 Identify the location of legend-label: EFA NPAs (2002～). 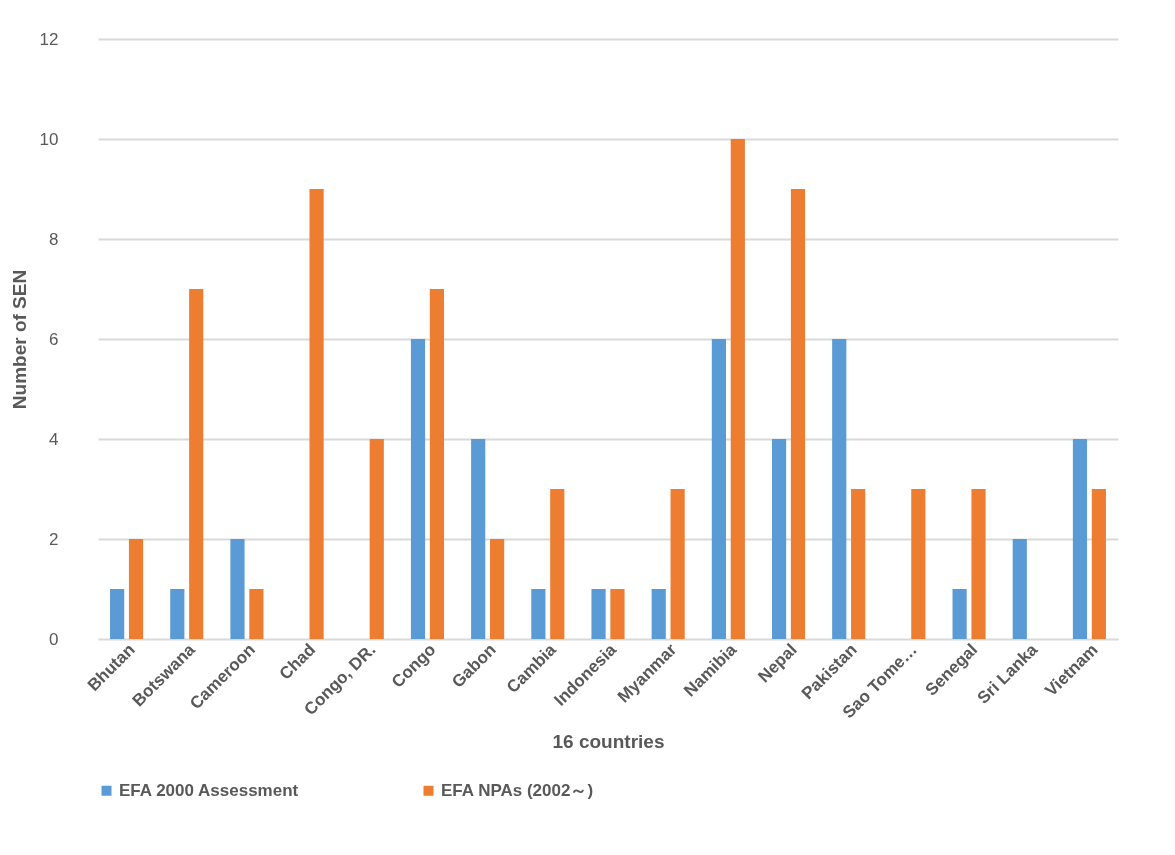
(517, 790).